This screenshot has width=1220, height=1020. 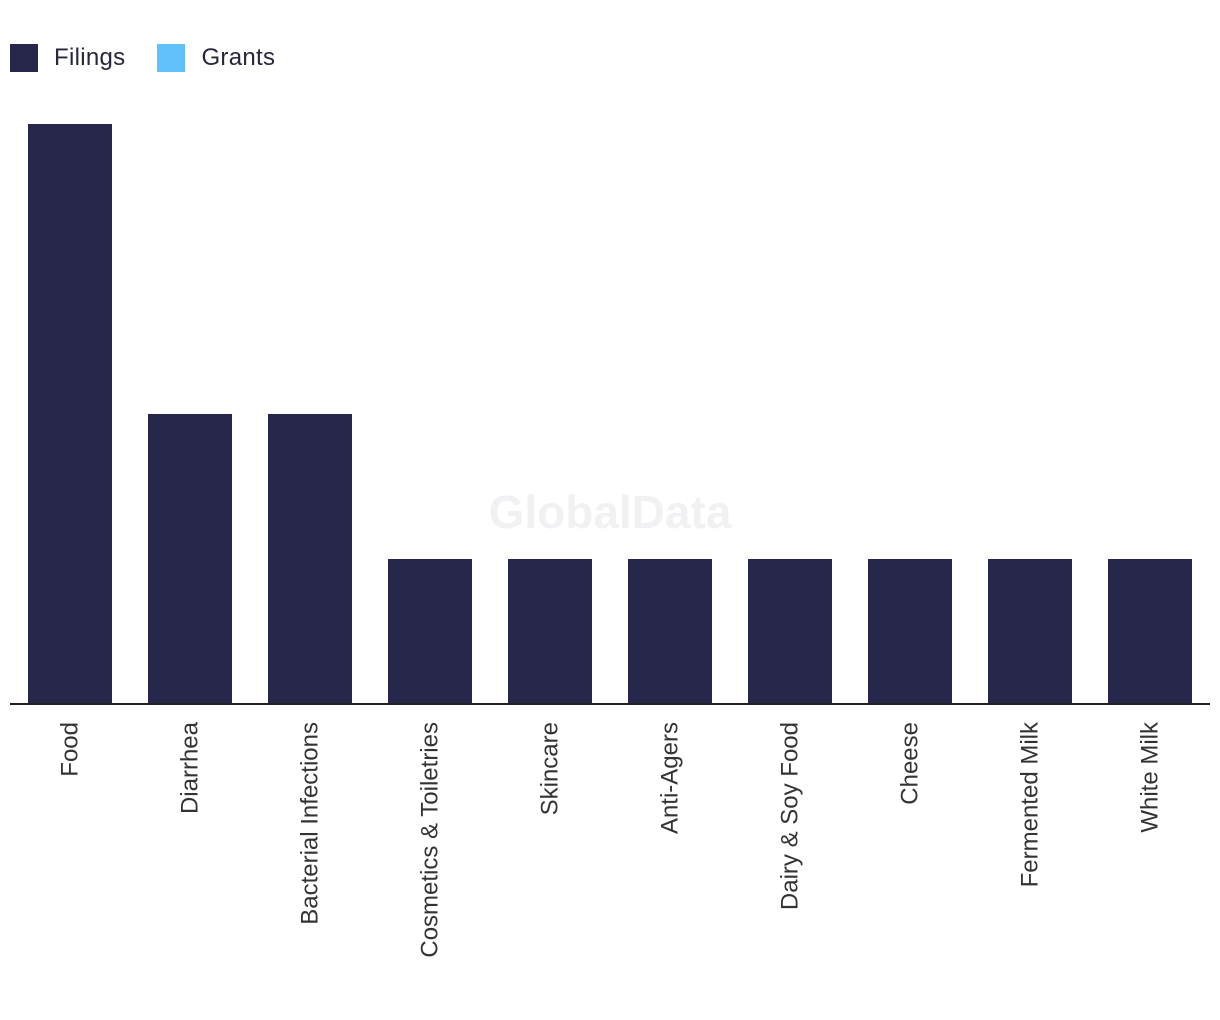 What do you see at coordinates (430, 631) in the screenshot?
I see `bar-cosmetics-and-toiletries` at bounding box center [430, 631].